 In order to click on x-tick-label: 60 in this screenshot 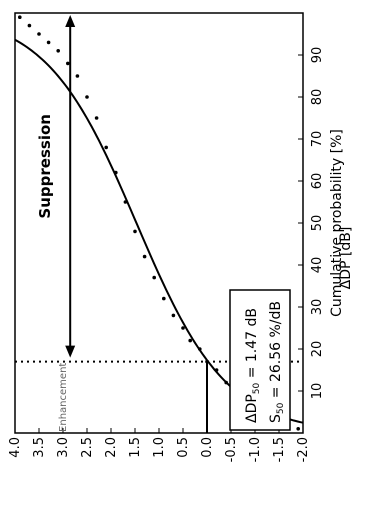, I will do `click(317, 181)`.